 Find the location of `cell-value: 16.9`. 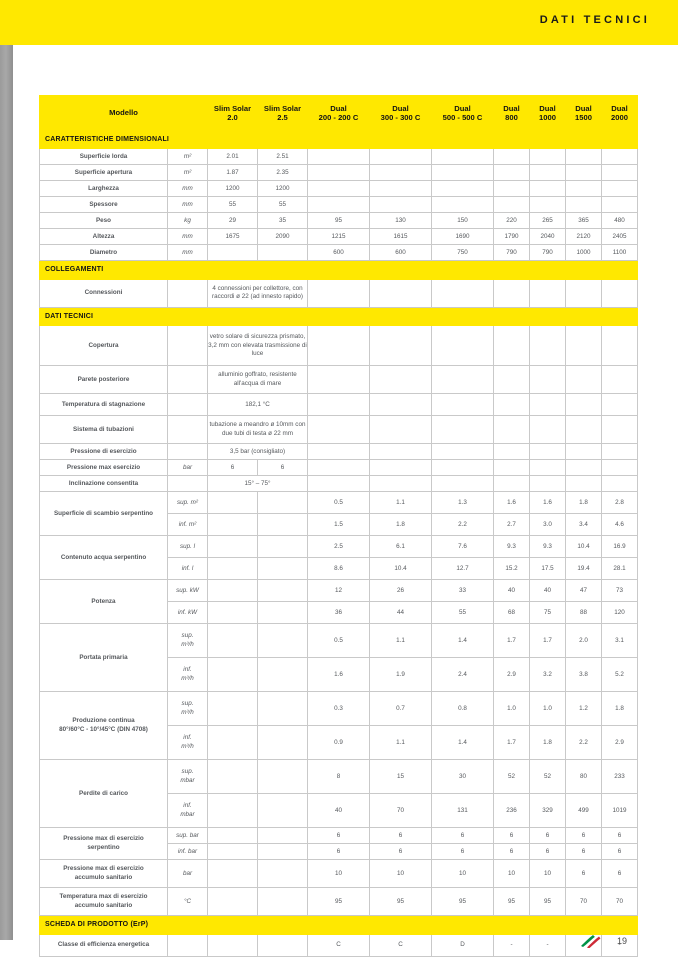

cell-value: 16.9 is located at coordinates (619, 547).